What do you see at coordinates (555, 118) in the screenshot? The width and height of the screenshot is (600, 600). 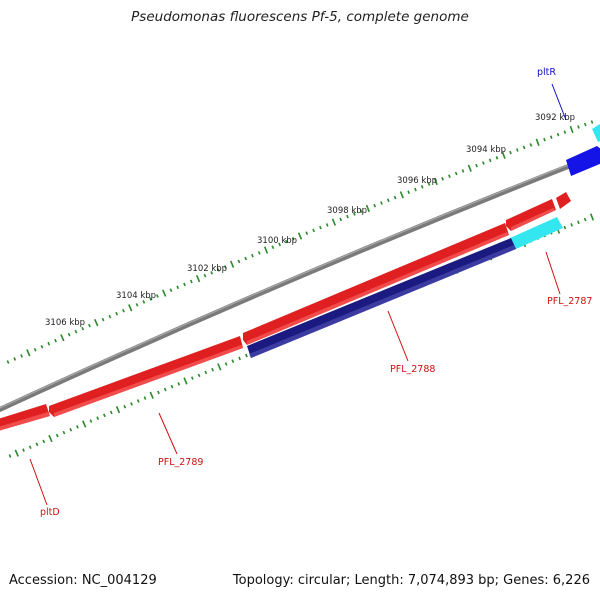 I see `ruler-label: 3092 kbp` at bounding box center [555, 118].